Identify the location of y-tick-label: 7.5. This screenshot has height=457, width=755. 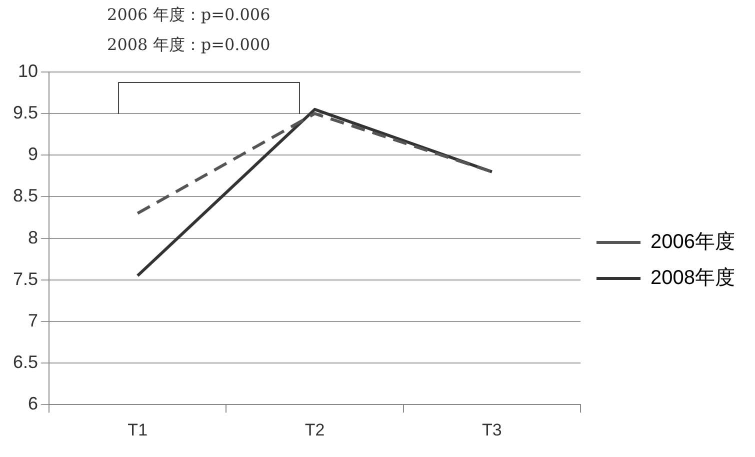
(25, 278).